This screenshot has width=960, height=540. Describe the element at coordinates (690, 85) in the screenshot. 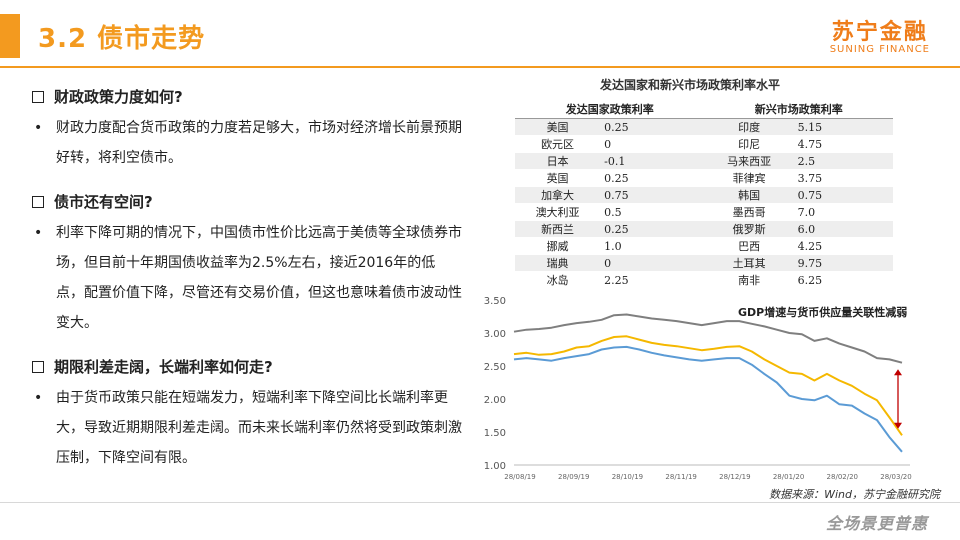

I see `table-title: 发达国家和新兴市场政策利率水平` at that location.